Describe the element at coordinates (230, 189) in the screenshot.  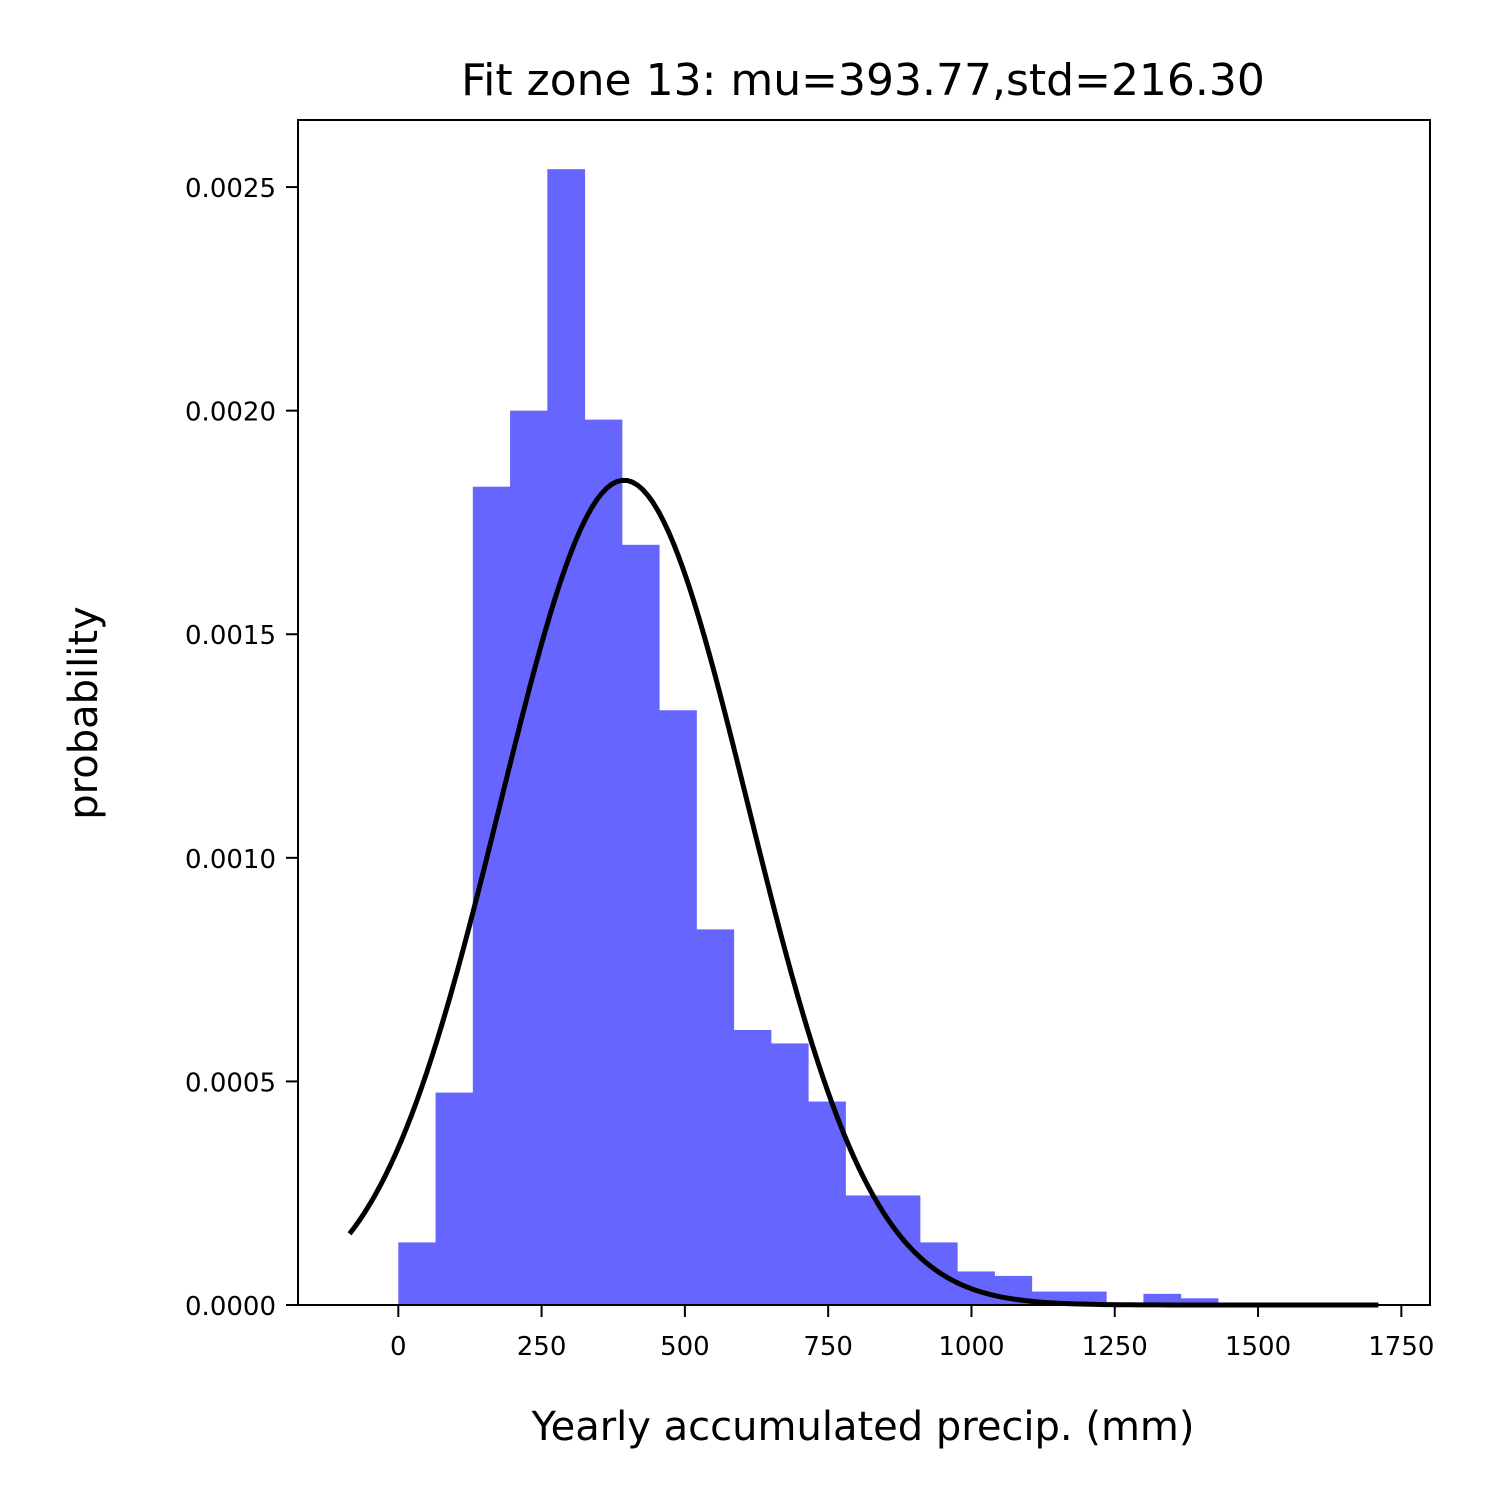
I see `y-tick-label: 0.0025` at that location.